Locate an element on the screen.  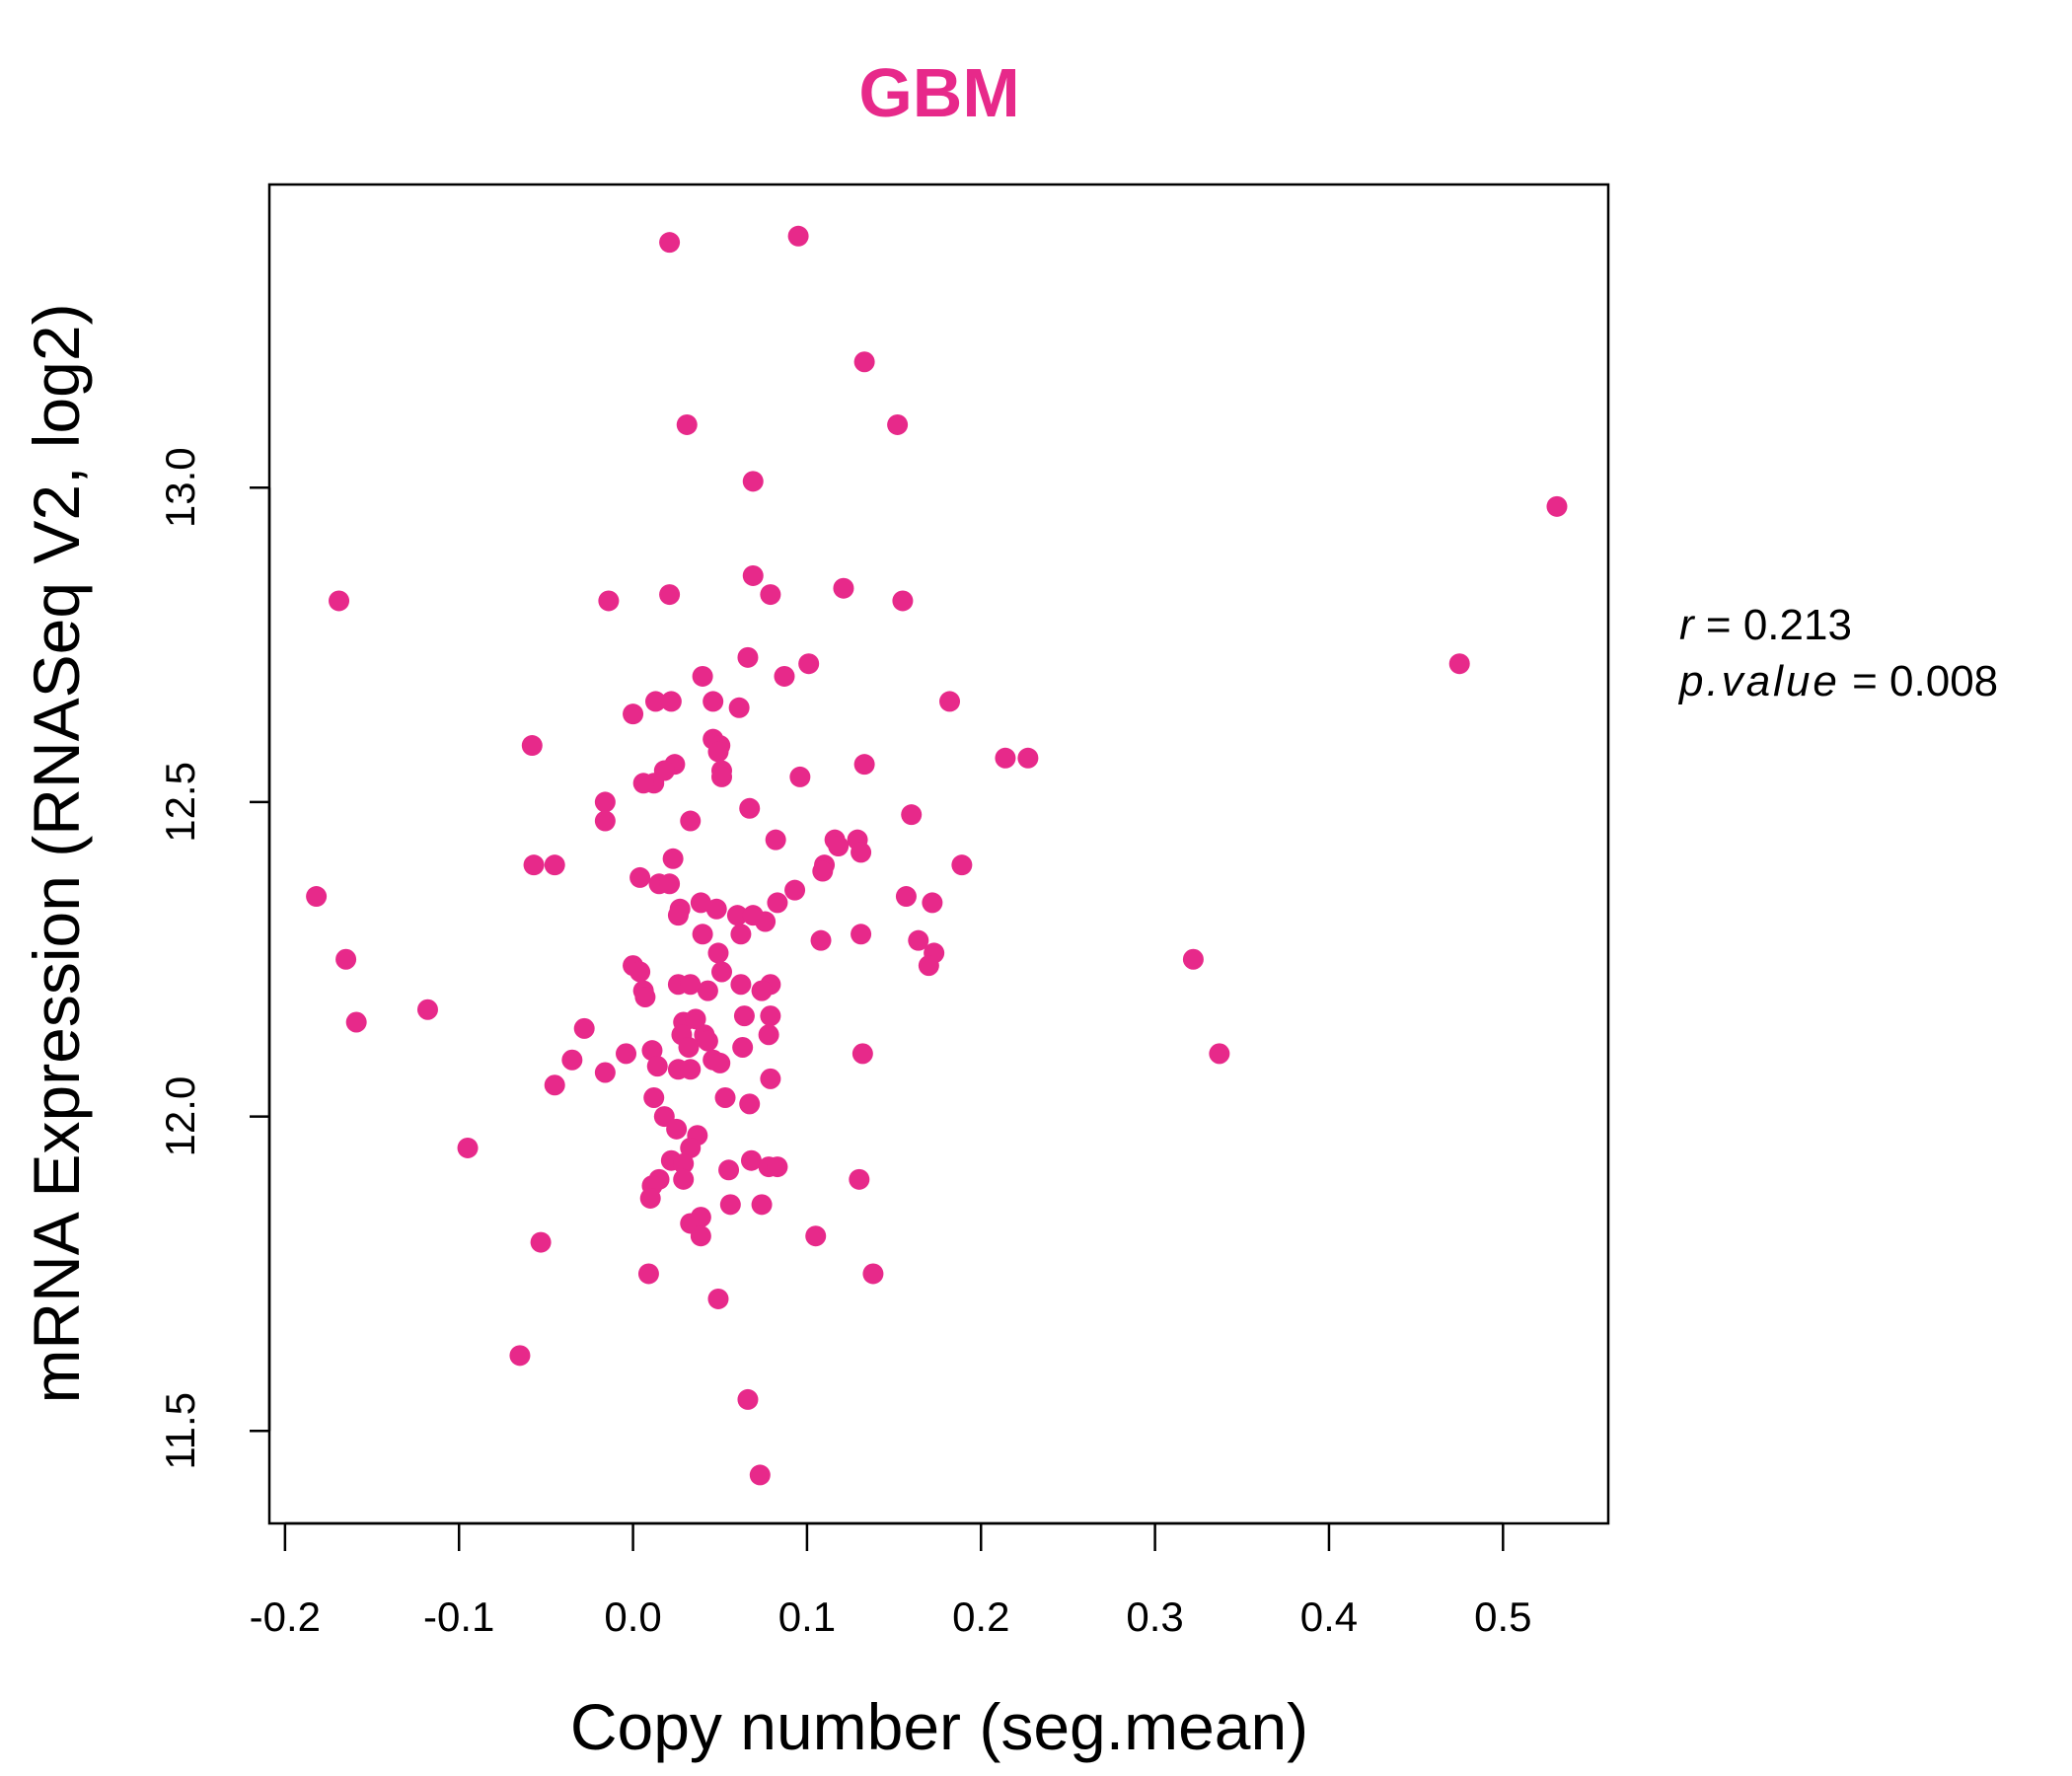
r-annotation: r = 0.213 is located at coordinates (1766, 625).